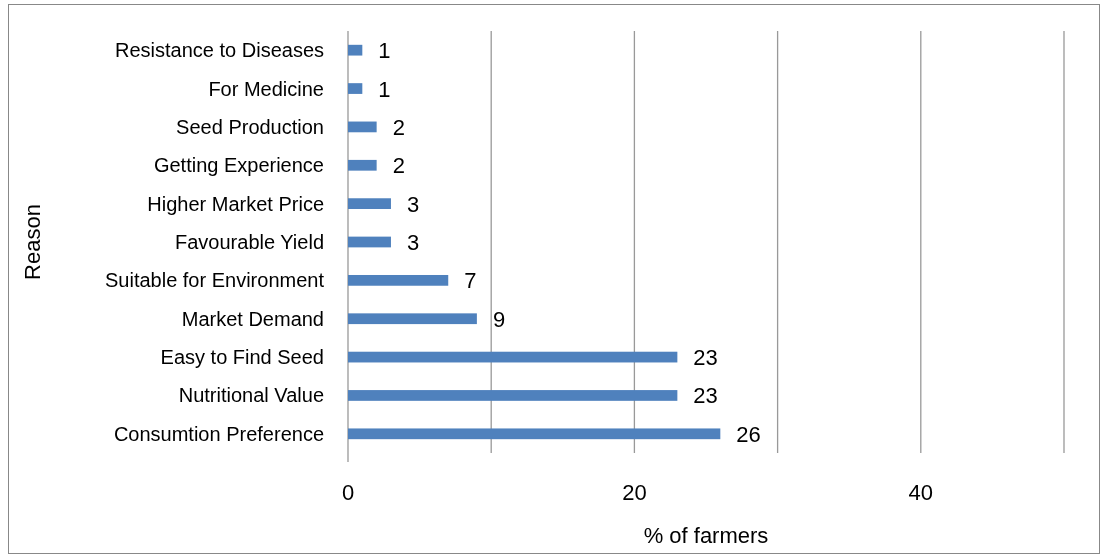 This screenshot has width=1100, height=554. Describe the element at coordinates (249, 242) in the screenshot. I see `y-tick-label: Favourable Yield` at that location.